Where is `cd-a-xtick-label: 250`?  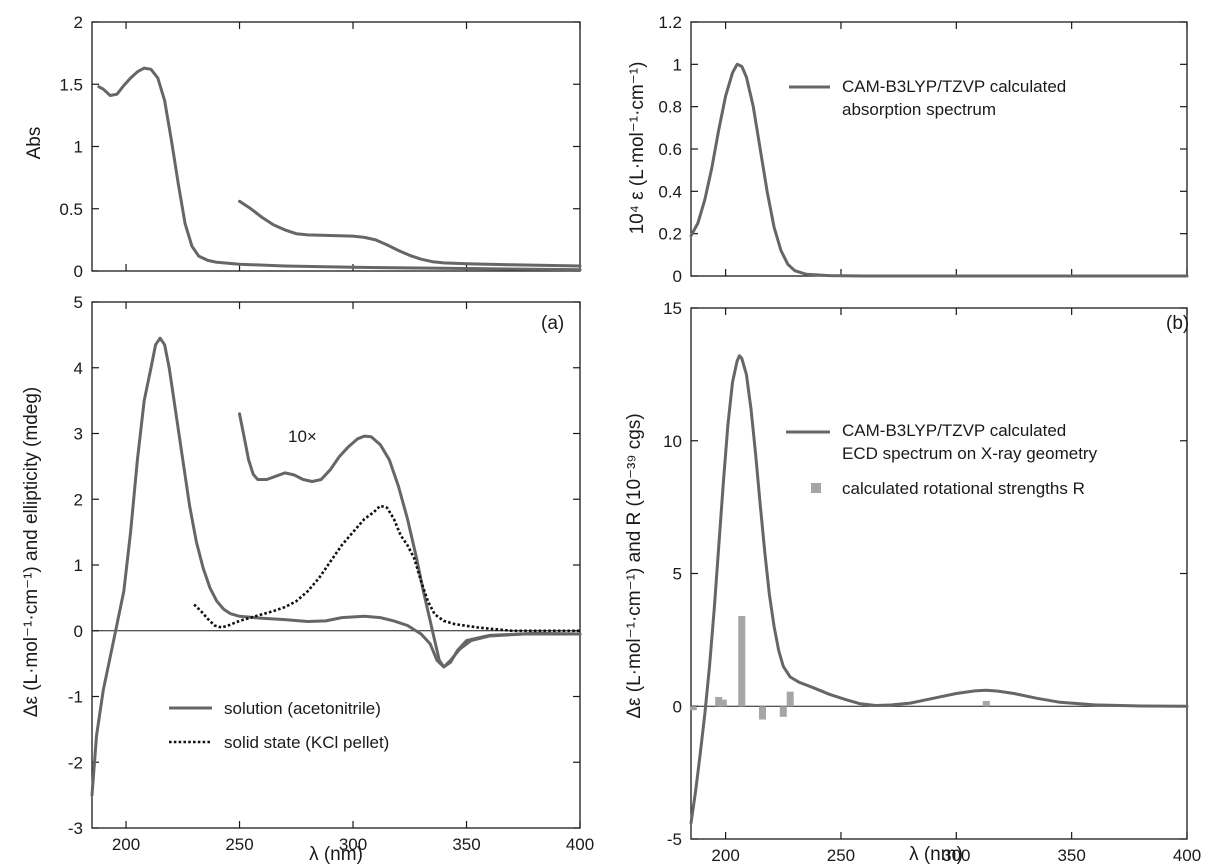
cd-a-xtick-label: 250 is located at coordinates (239, 844).